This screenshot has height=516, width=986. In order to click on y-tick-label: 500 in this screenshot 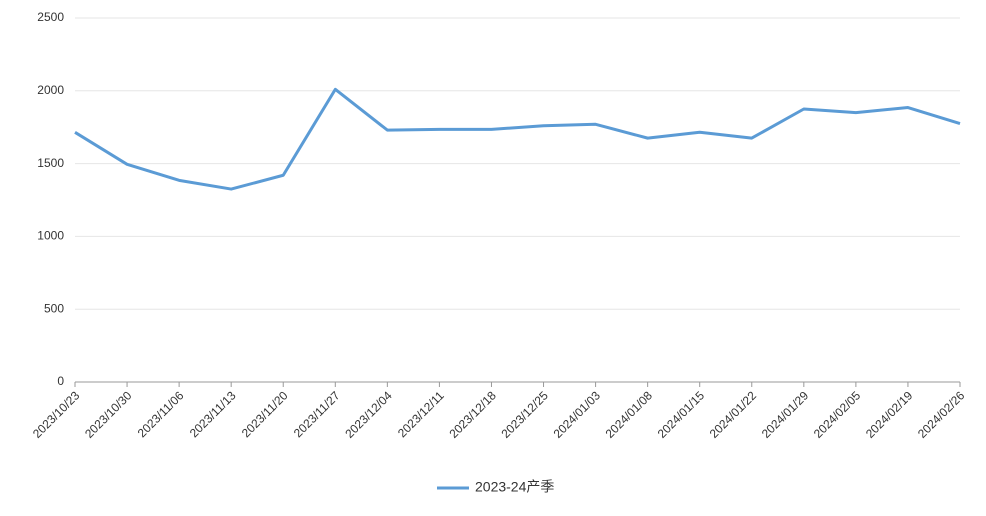, I will do `click(54, 308)`.